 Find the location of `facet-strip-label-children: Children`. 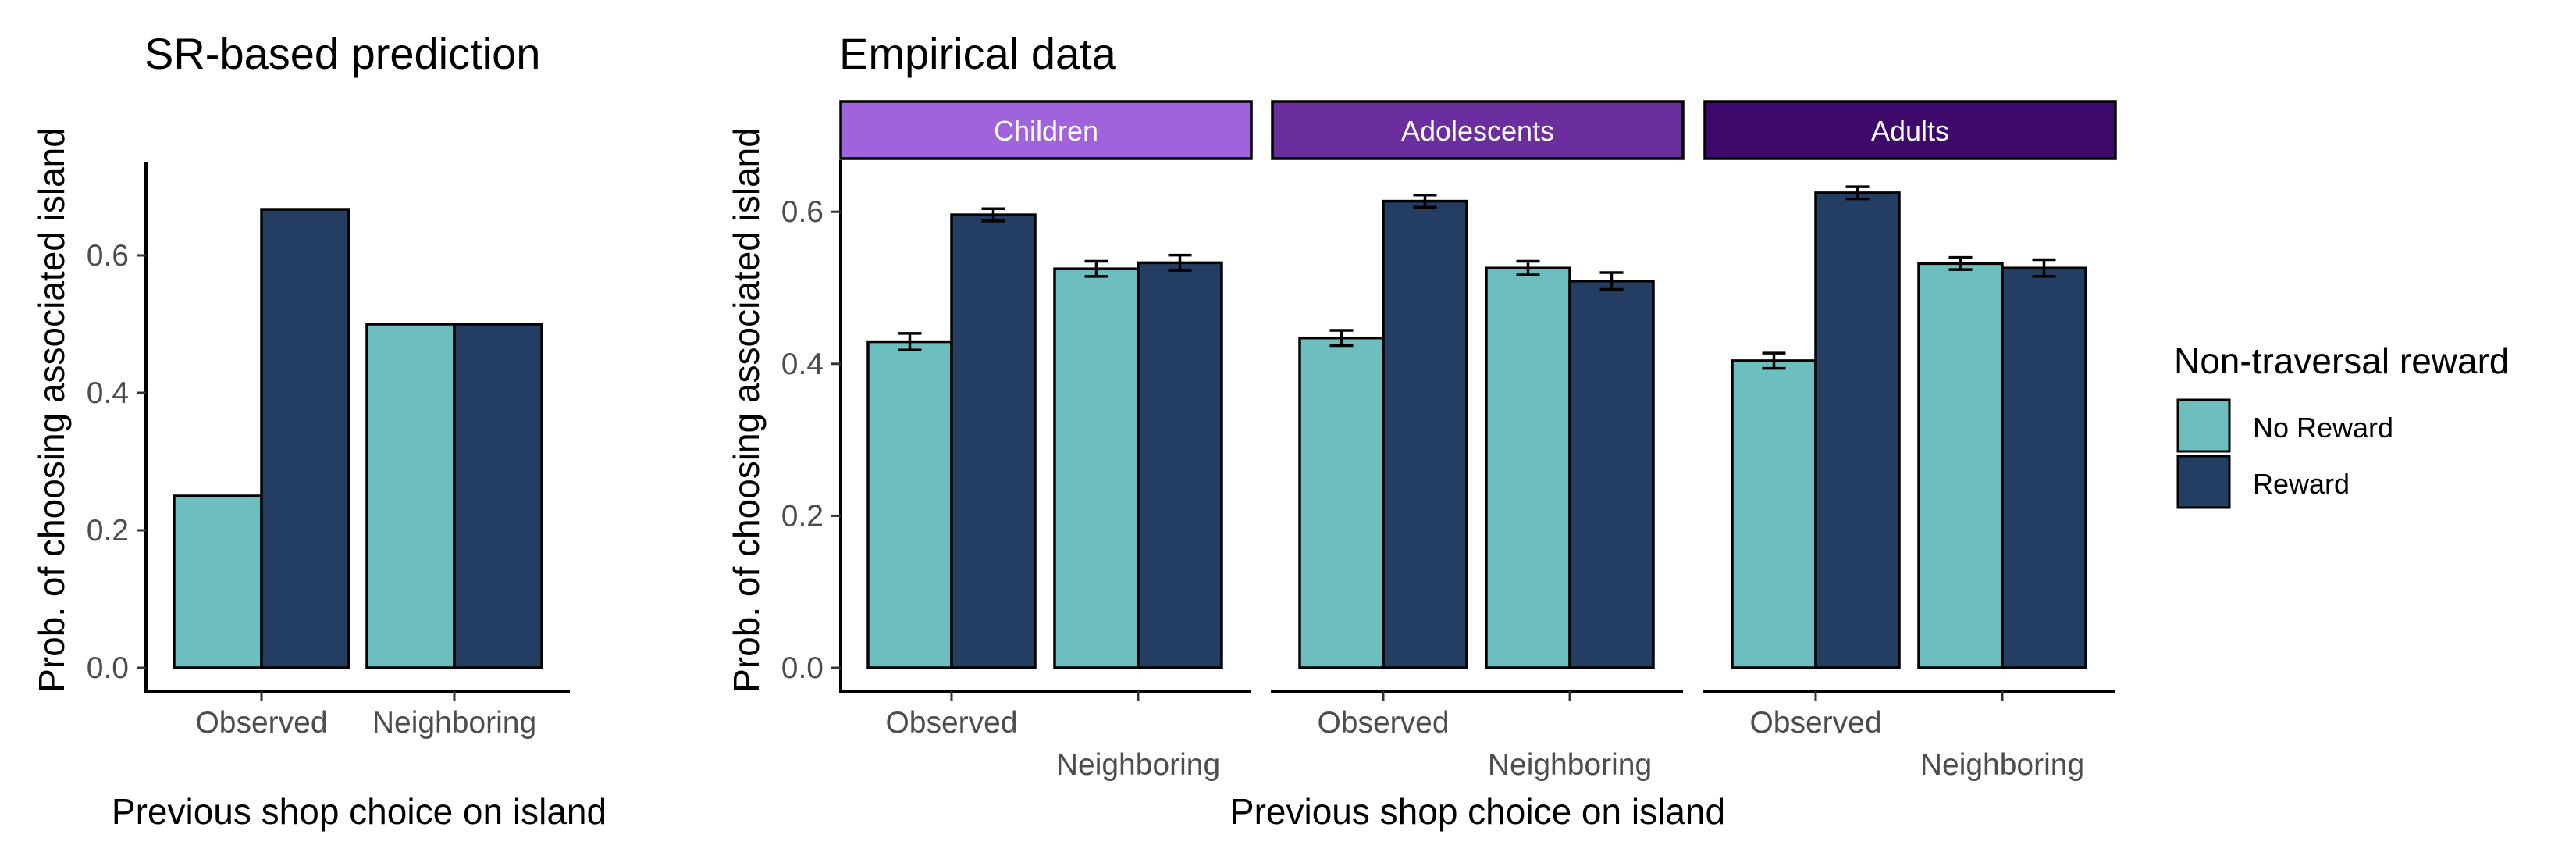

facet-strip-label-children: Children is located at coordinates (1046, 131).